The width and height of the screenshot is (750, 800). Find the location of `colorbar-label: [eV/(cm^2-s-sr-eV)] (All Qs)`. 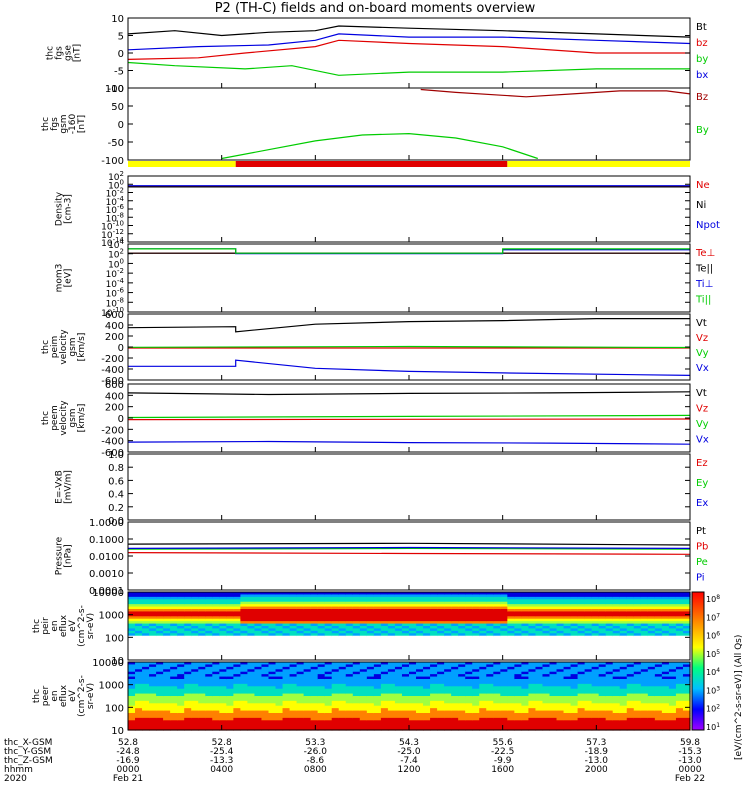

colorbar-label: [eV/(cm^2-s-sr-eV)] (All Qs) is located at coordinates (739, 697).